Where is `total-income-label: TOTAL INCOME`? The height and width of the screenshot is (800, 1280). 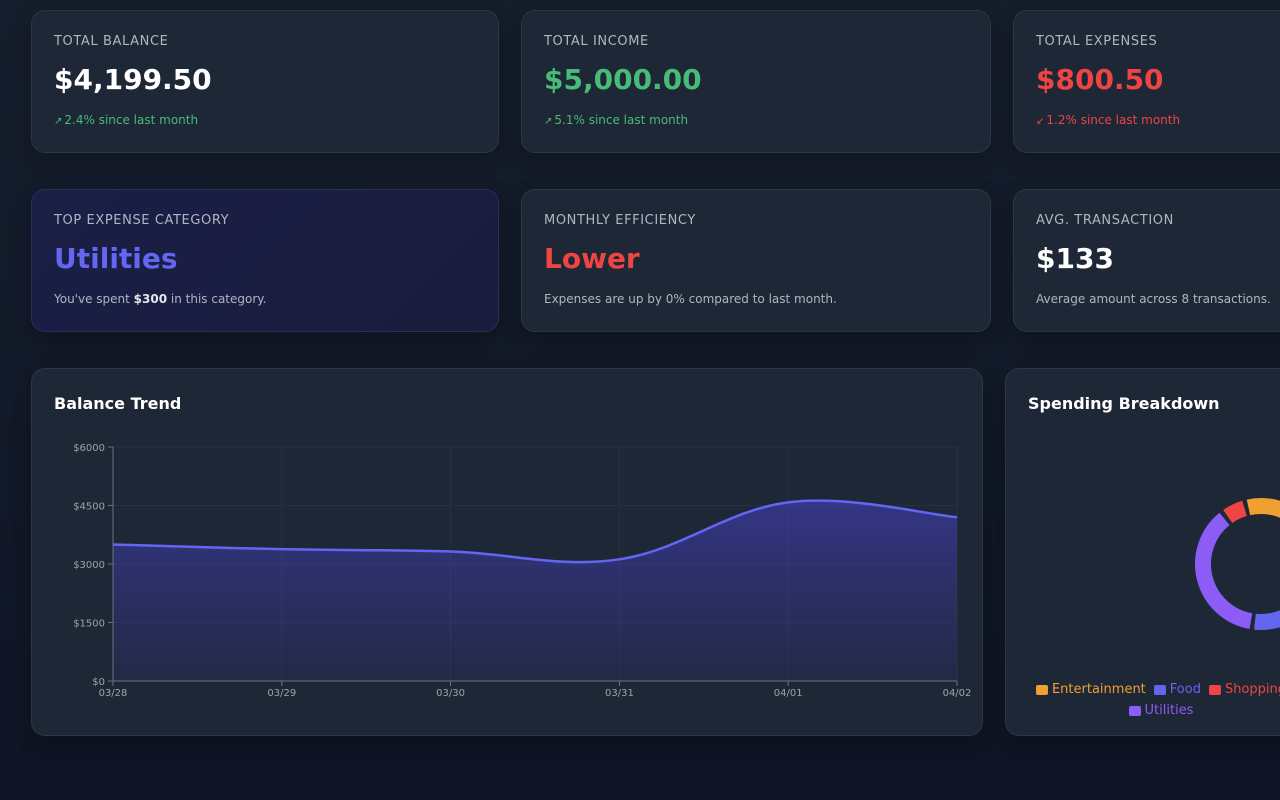 total-income-label: TOTAL INCOME is located at coordinates (596, 41).